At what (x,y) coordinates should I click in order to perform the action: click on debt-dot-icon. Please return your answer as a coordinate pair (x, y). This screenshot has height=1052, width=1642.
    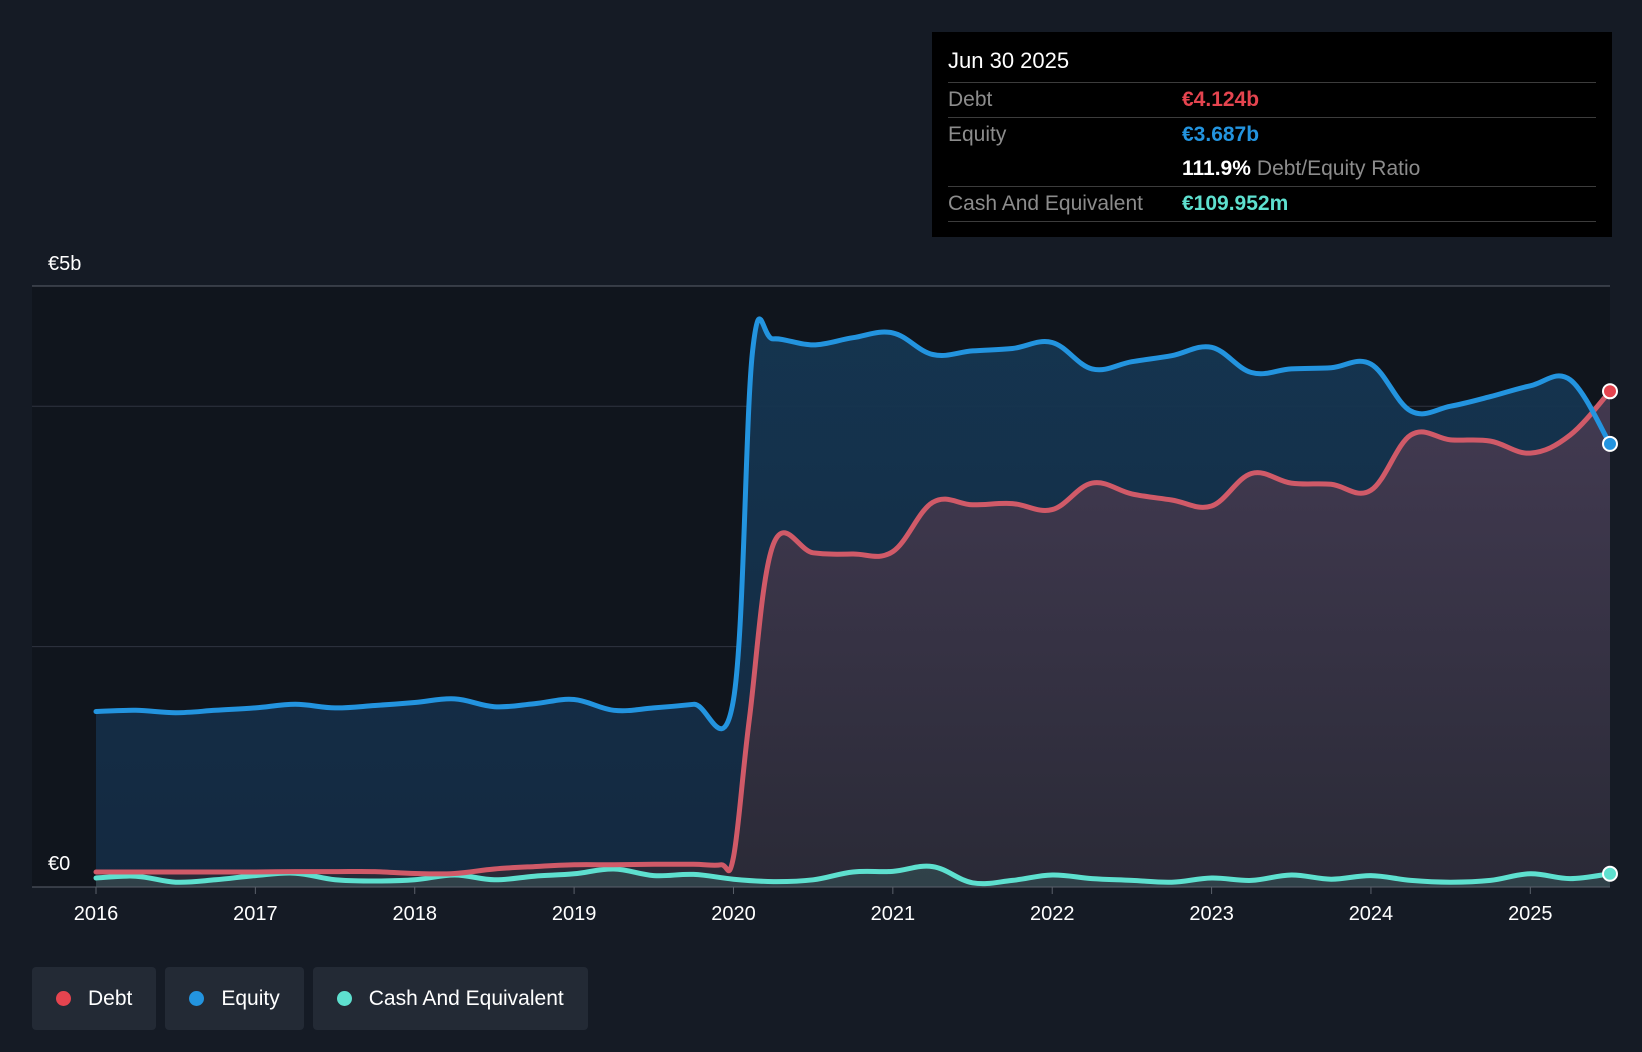
    Looking at the image, I should click on (63, 998).